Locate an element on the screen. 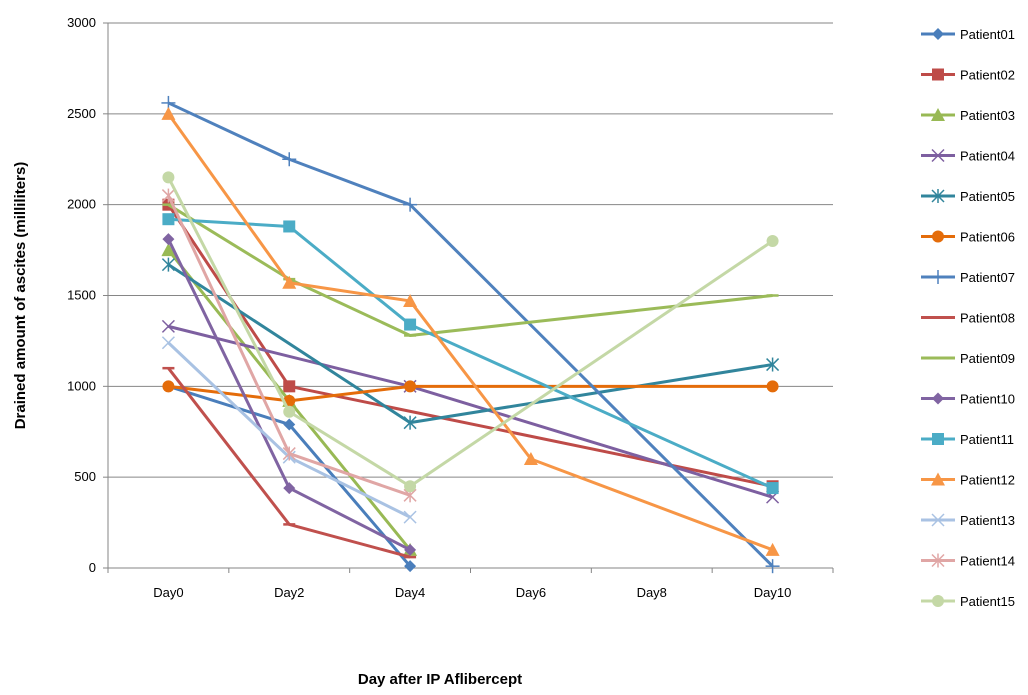 This screenshot has width=1028, height=695. legend-label: Patient15 is located at coordinates (987, 601).